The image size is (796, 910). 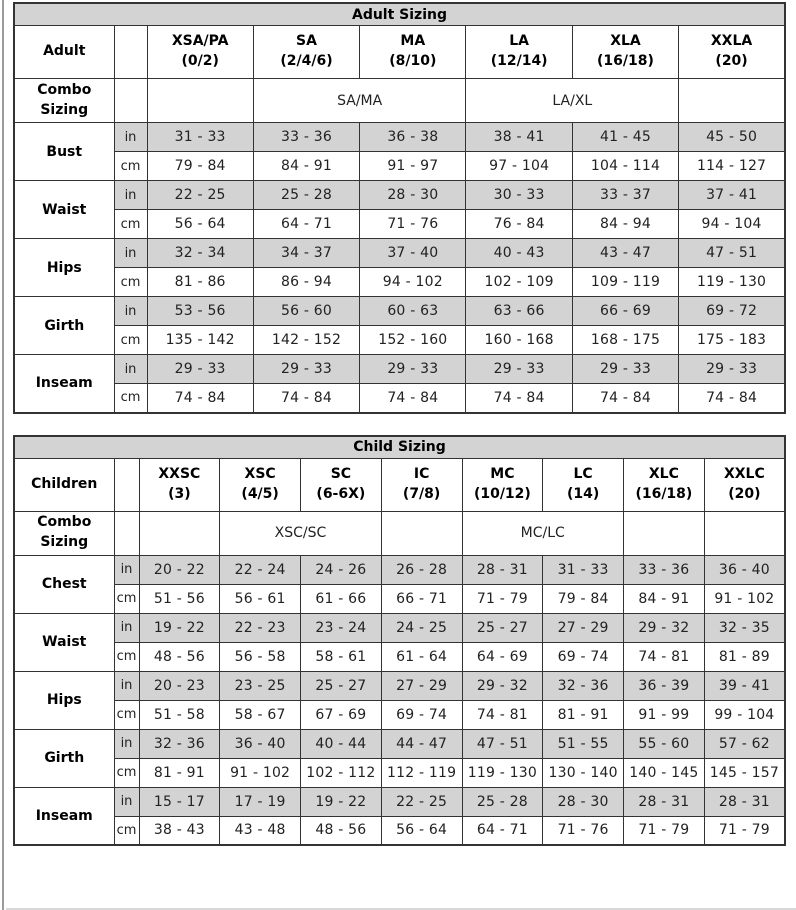 I want to click on range-cell: 119 - 130, so click(x=502, y=772).